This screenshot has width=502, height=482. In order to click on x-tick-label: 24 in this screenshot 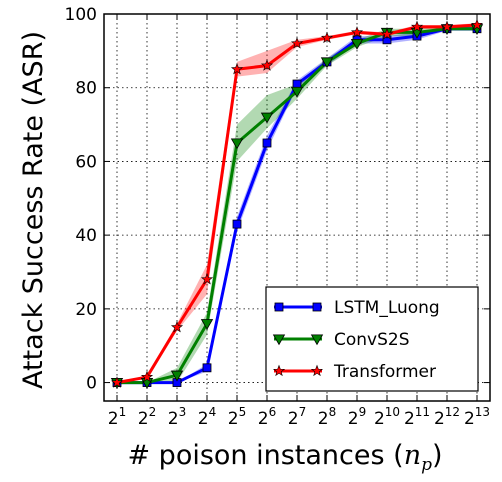, I will do `click(207, 417)`.